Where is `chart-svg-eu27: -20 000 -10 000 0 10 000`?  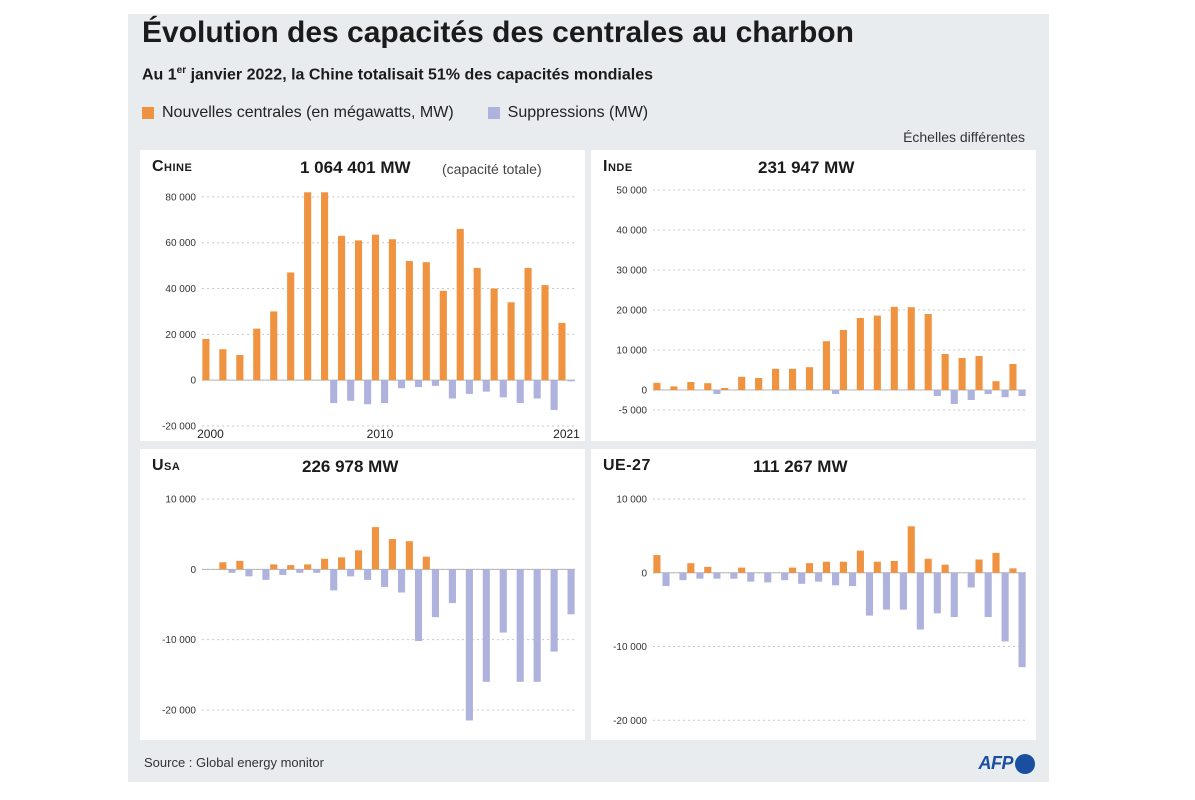
chart-svg-eu27: -20 000 -10 000 0 10 000 is located at coordinates (819, 611).